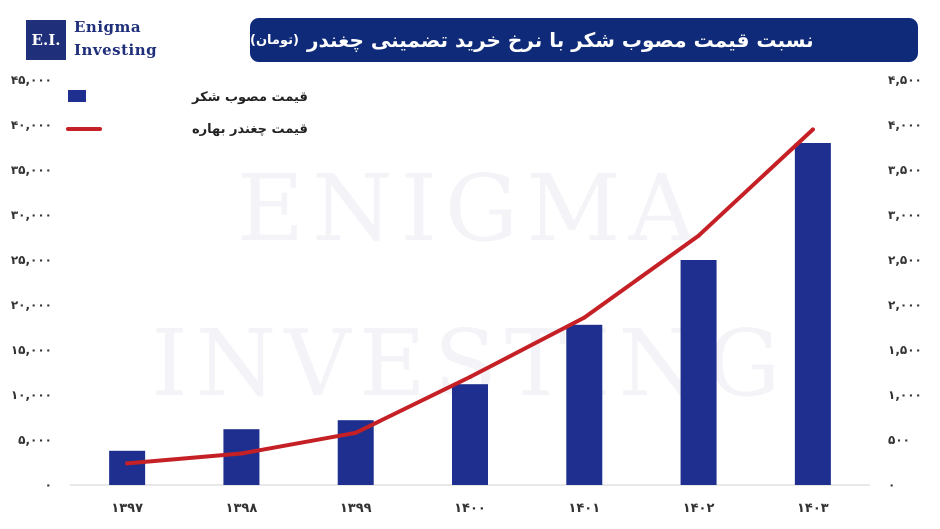  What do you see at coordinates (31, 260) in the screenshot?
I see `y-left-tick-label: ۲۵,۰۰۰` at bounding box center [31, 260].